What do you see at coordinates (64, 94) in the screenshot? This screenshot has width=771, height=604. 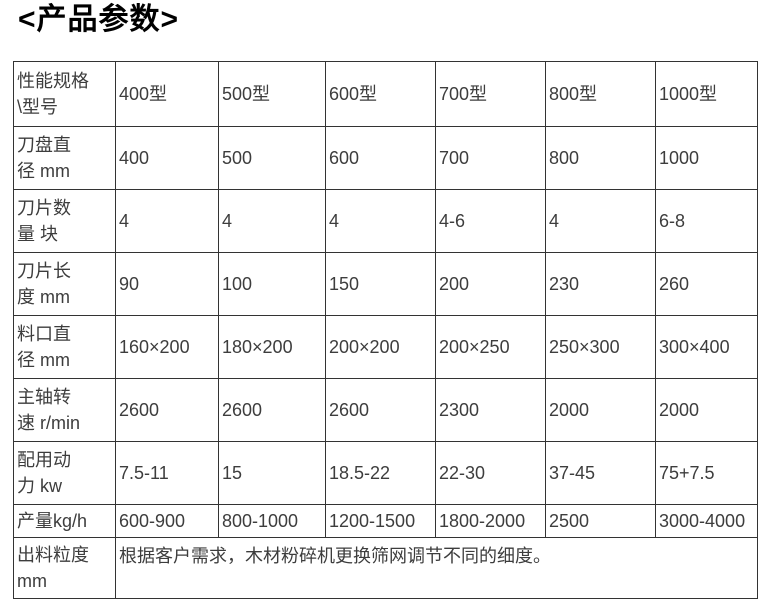 I see `param-label-cell: 性能规格 \型号` at bounding box center [64, 94].